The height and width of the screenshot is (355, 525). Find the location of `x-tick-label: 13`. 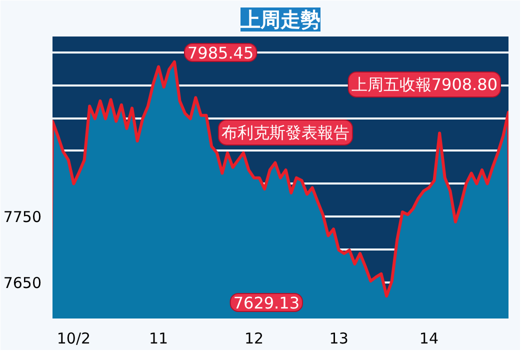

x-tick-label: 13 is located at coordinates (338, 339).